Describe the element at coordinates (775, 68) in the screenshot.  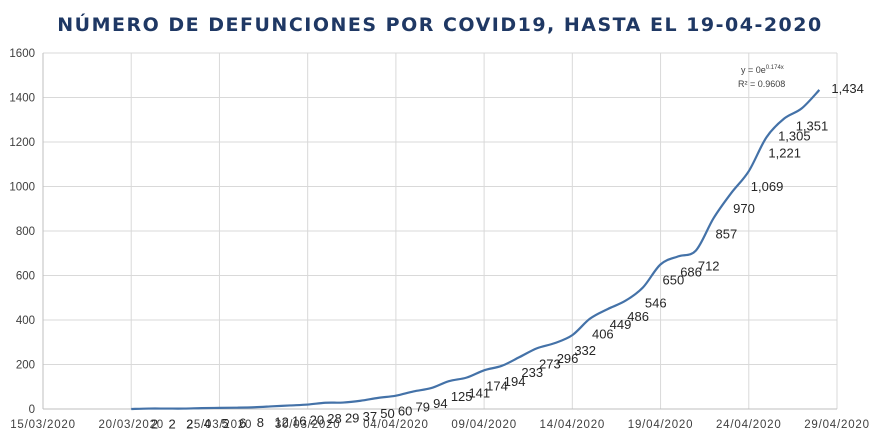
I see `trendline-equation-exponent: 0.174x` at that location.